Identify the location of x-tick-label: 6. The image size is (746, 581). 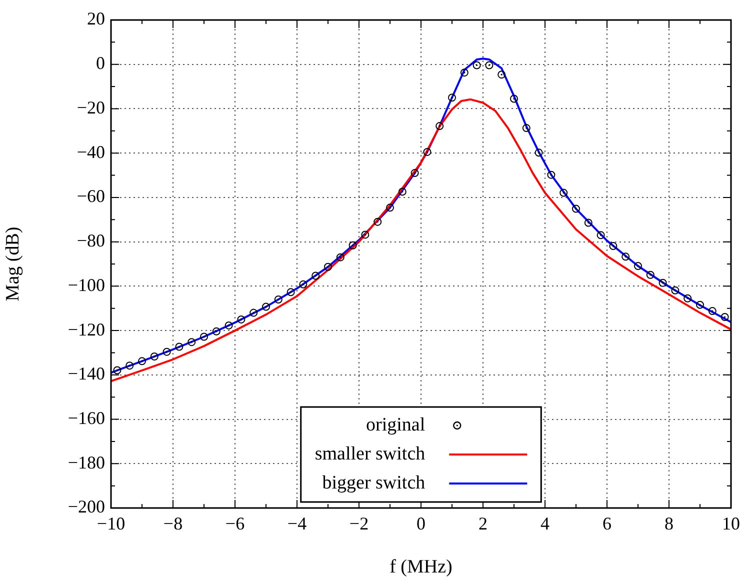
(607, 524).